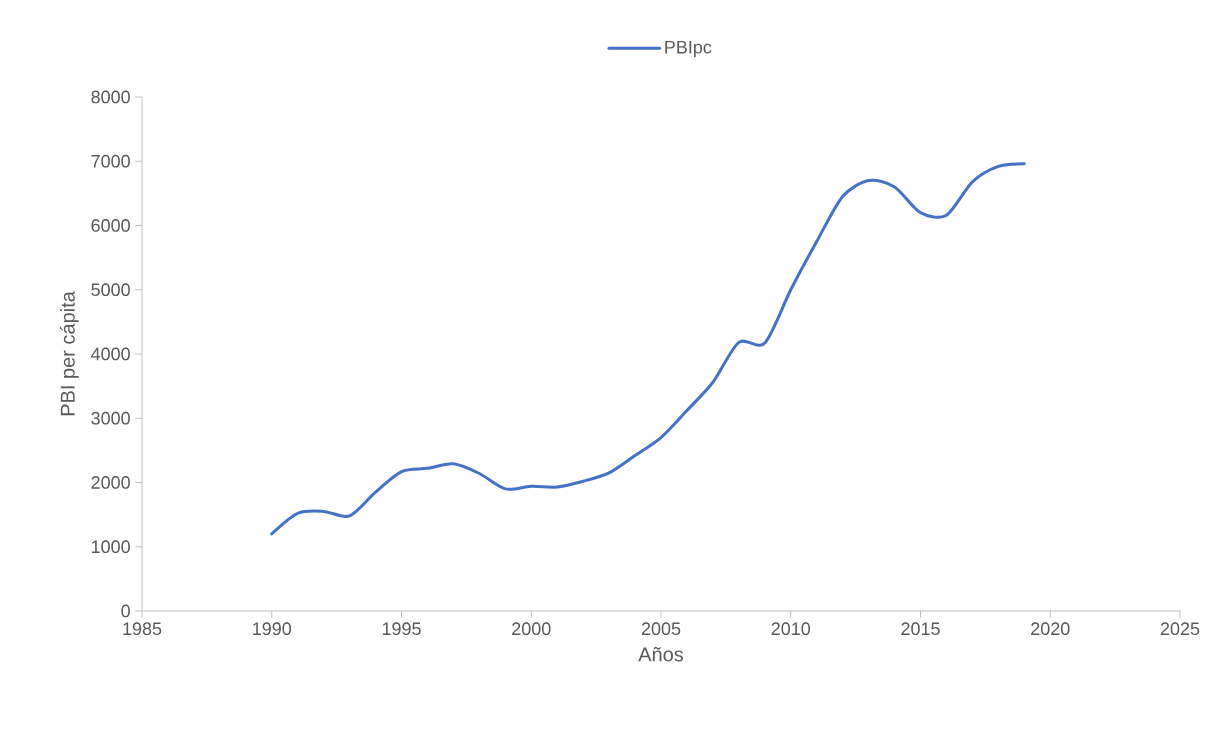 The width and height of the screenshot is (1232, 730). I want to click on y-tick-label: 4000, so click(110, 354).